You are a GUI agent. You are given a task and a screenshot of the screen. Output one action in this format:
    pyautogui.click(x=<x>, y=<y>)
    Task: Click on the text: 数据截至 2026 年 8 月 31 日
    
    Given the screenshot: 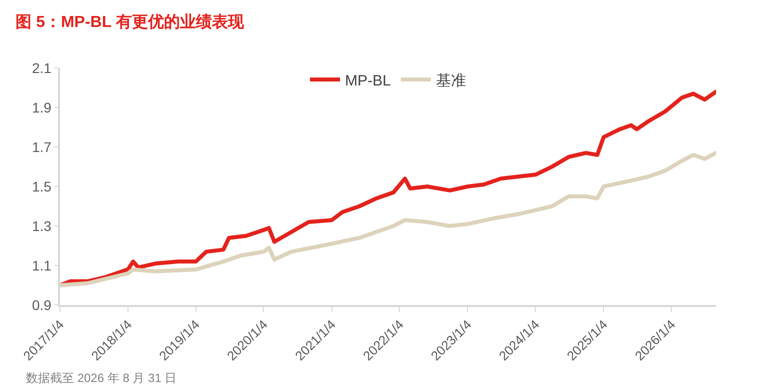 What is the action you would take?
    pyautogui.click(x=101, y=378)
    